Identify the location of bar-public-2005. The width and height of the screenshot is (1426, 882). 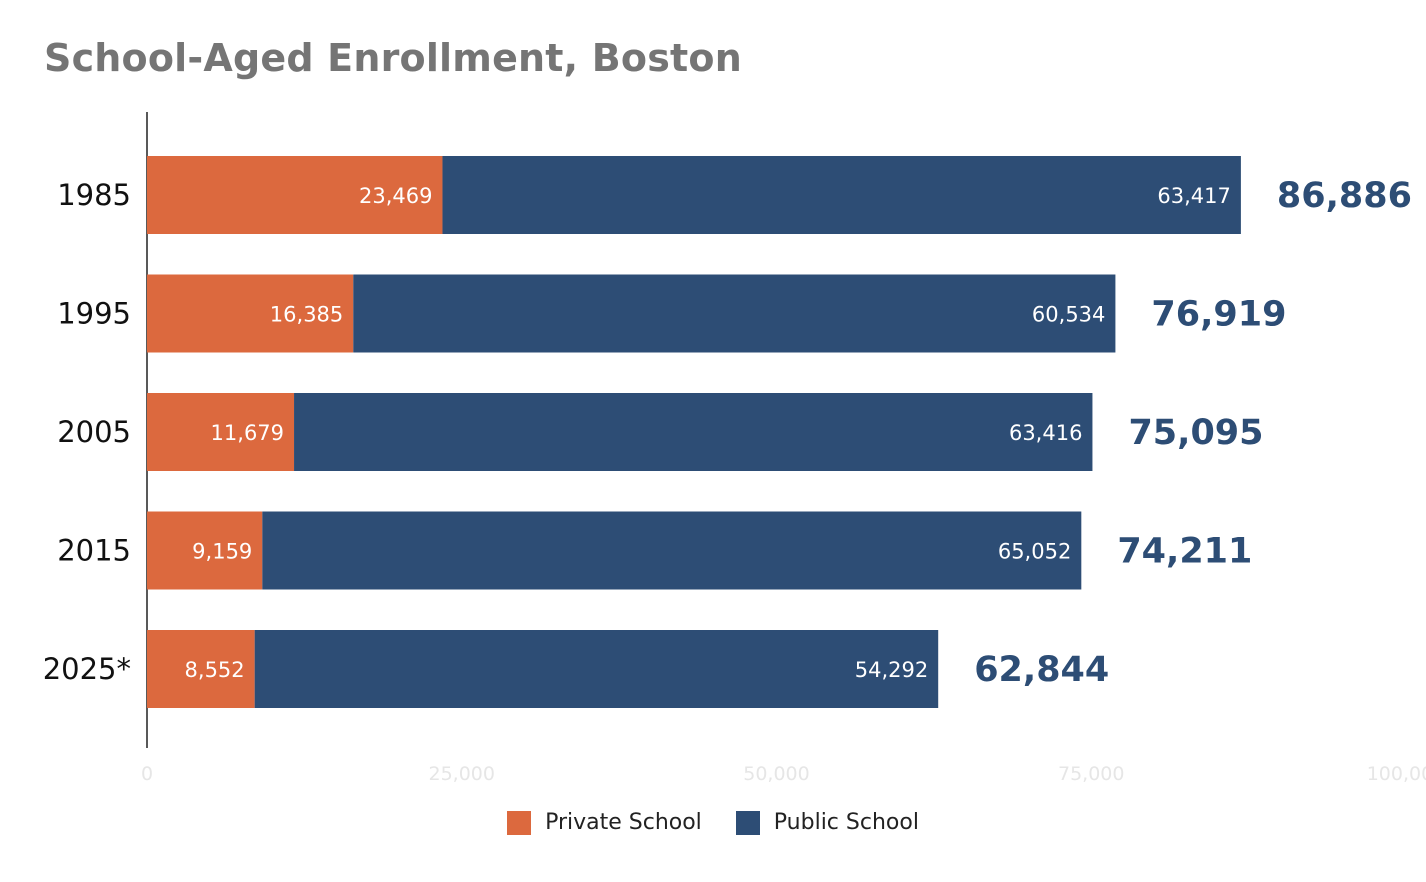
(693, 432).